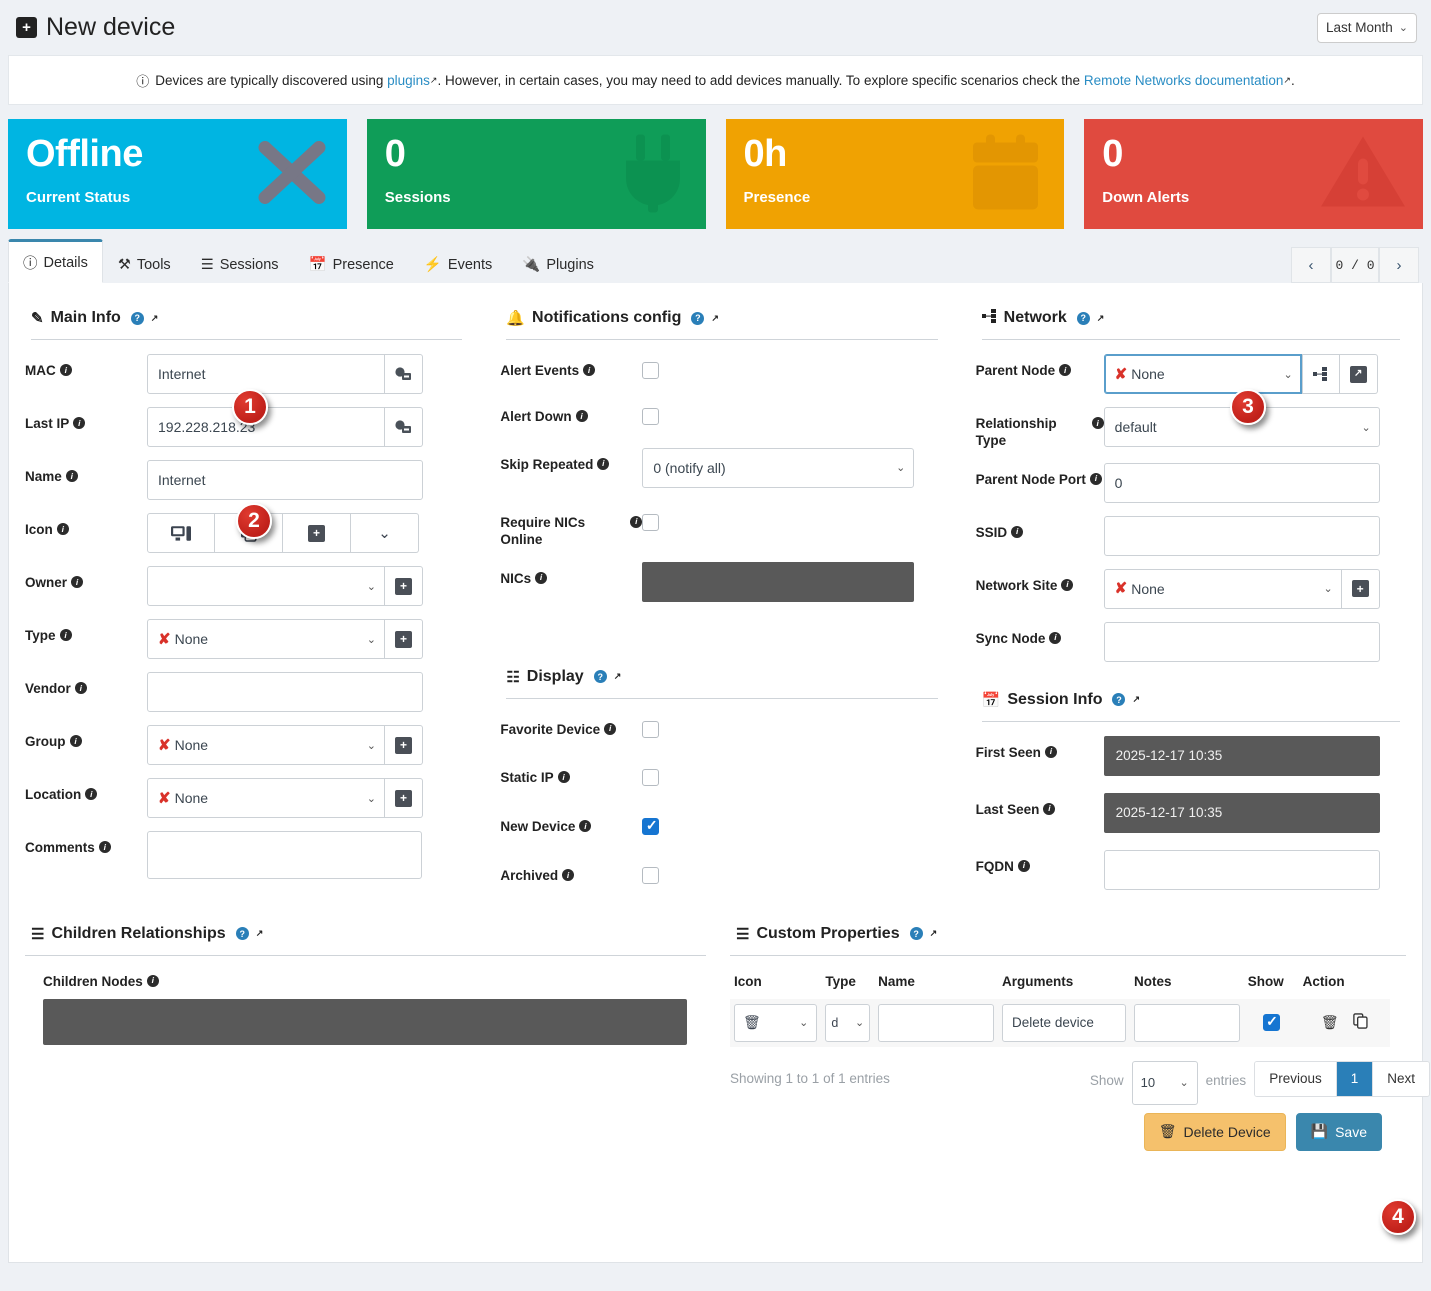 This screenshot has width=1431, height=1291. What do you see at coordinates (1271, 1022) in the screenshot?
I see `row-show-checkbox` at bounding box center [1271, 1022].